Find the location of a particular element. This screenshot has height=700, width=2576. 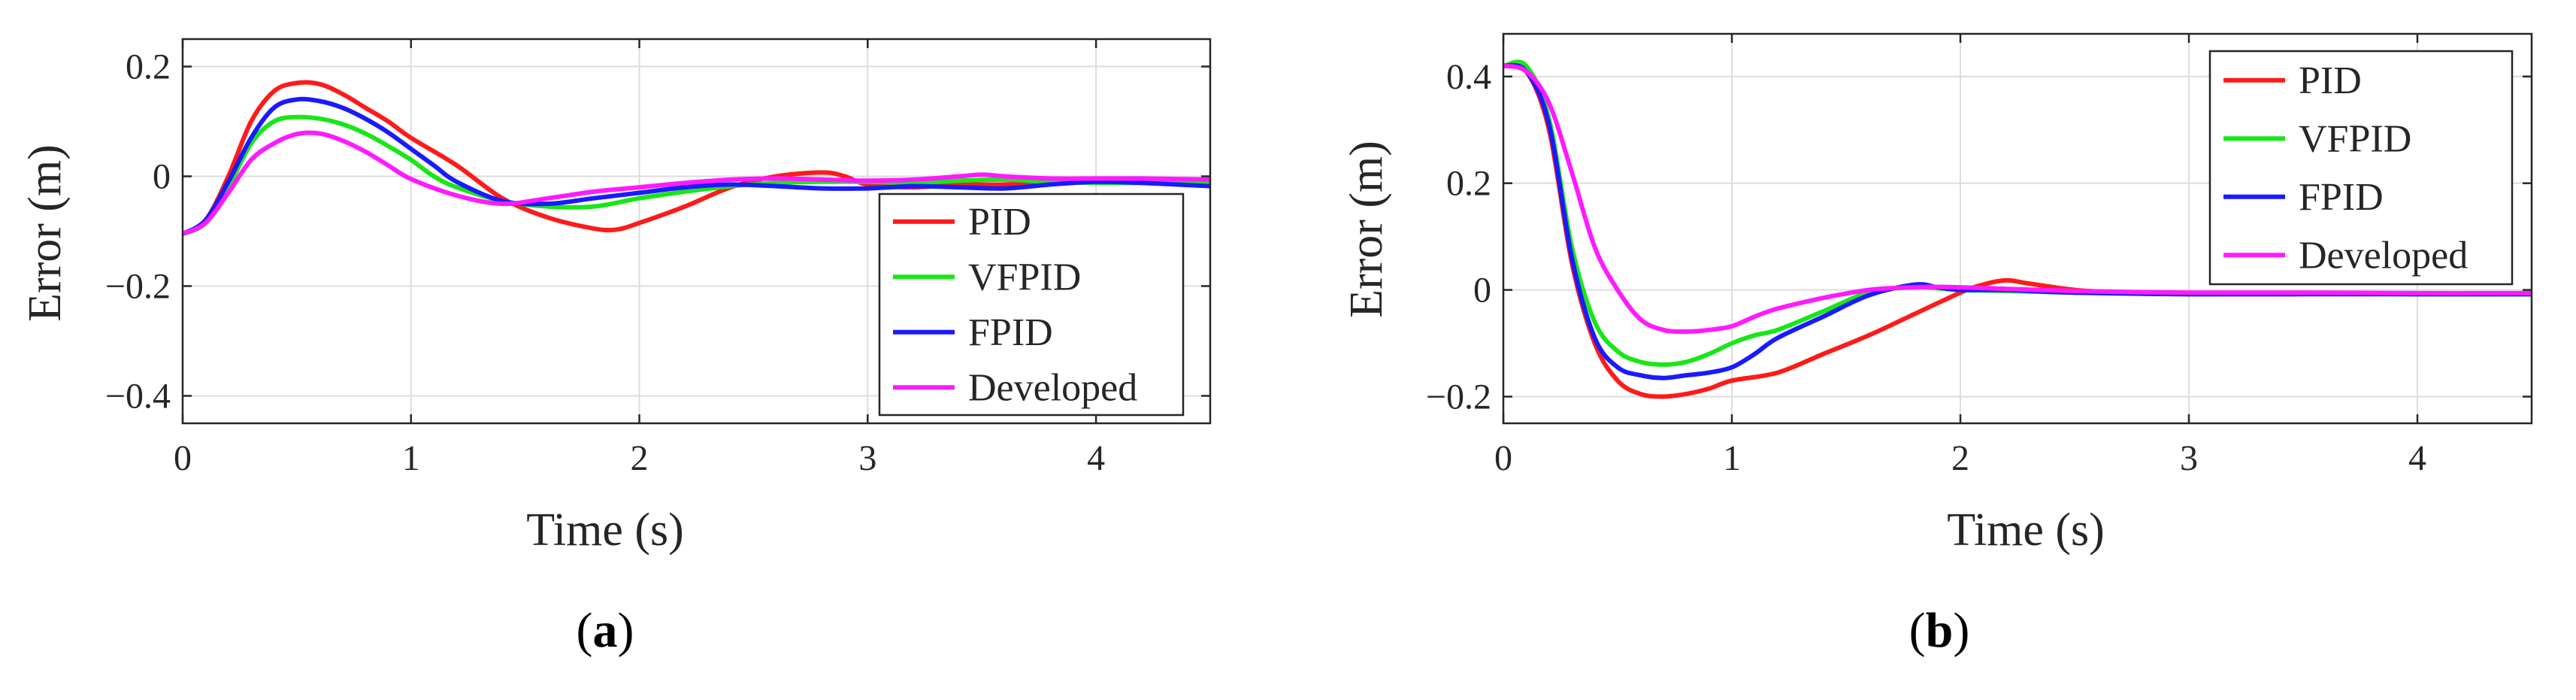

series-line-pid is located at coordinates (696, 158).